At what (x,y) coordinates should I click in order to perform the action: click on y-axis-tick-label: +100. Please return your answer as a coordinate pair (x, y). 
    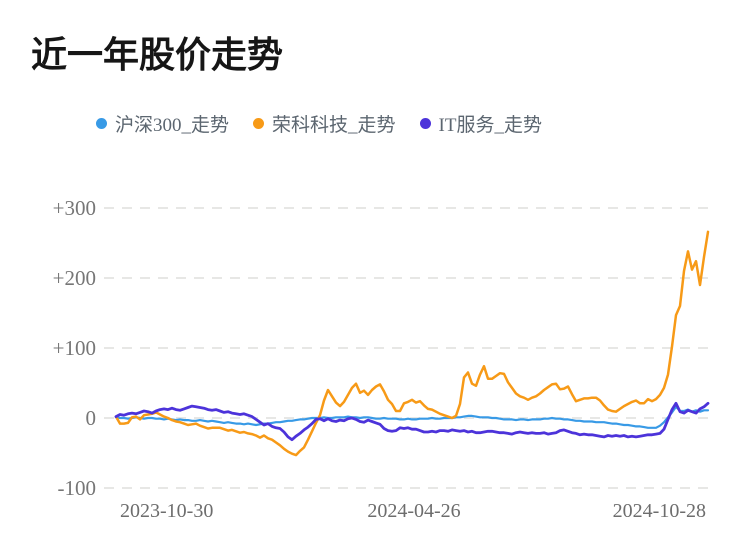
    Looking at the image, I should click on (74, 348).